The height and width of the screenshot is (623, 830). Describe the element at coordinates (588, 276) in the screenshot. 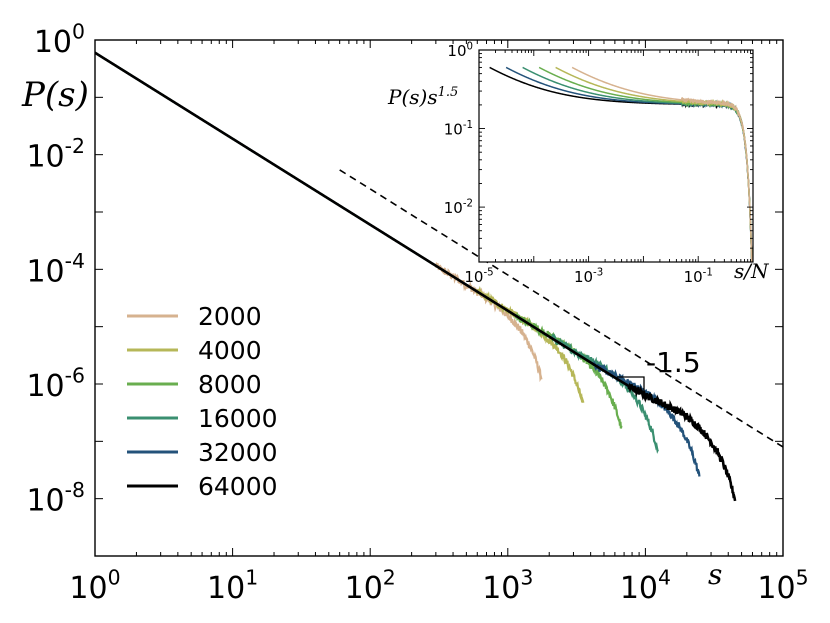

I see `inset-x-tick-label: 10⁻³` at that location.